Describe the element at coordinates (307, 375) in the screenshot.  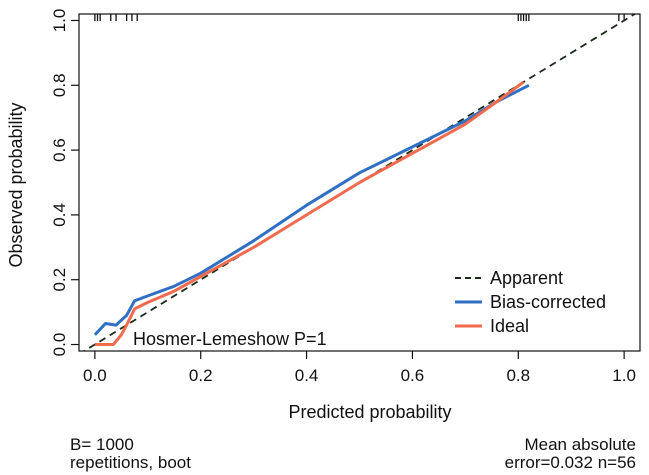
I see `x-tick-label: 0.4` at that location.